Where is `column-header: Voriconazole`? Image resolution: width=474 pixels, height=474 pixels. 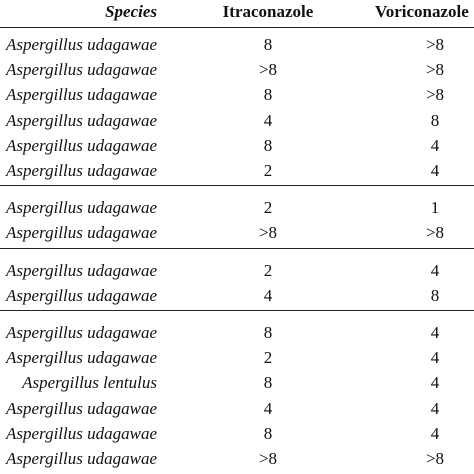
column-header: Voriconazole is located at coordinates (422, 11).